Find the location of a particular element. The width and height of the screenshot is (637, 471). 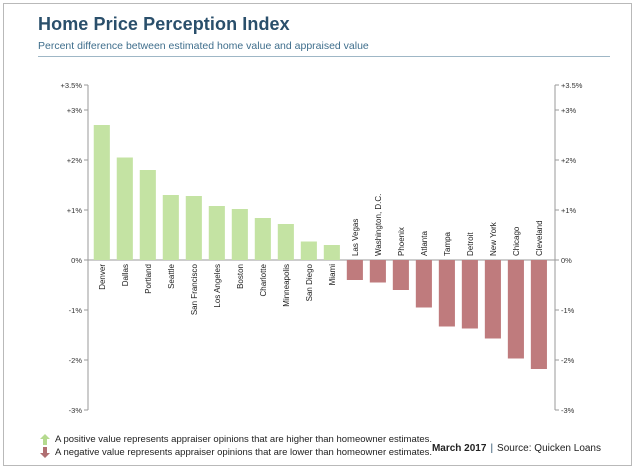

chart-title: Home Price Perception Index is located at coordinates (164, 24).